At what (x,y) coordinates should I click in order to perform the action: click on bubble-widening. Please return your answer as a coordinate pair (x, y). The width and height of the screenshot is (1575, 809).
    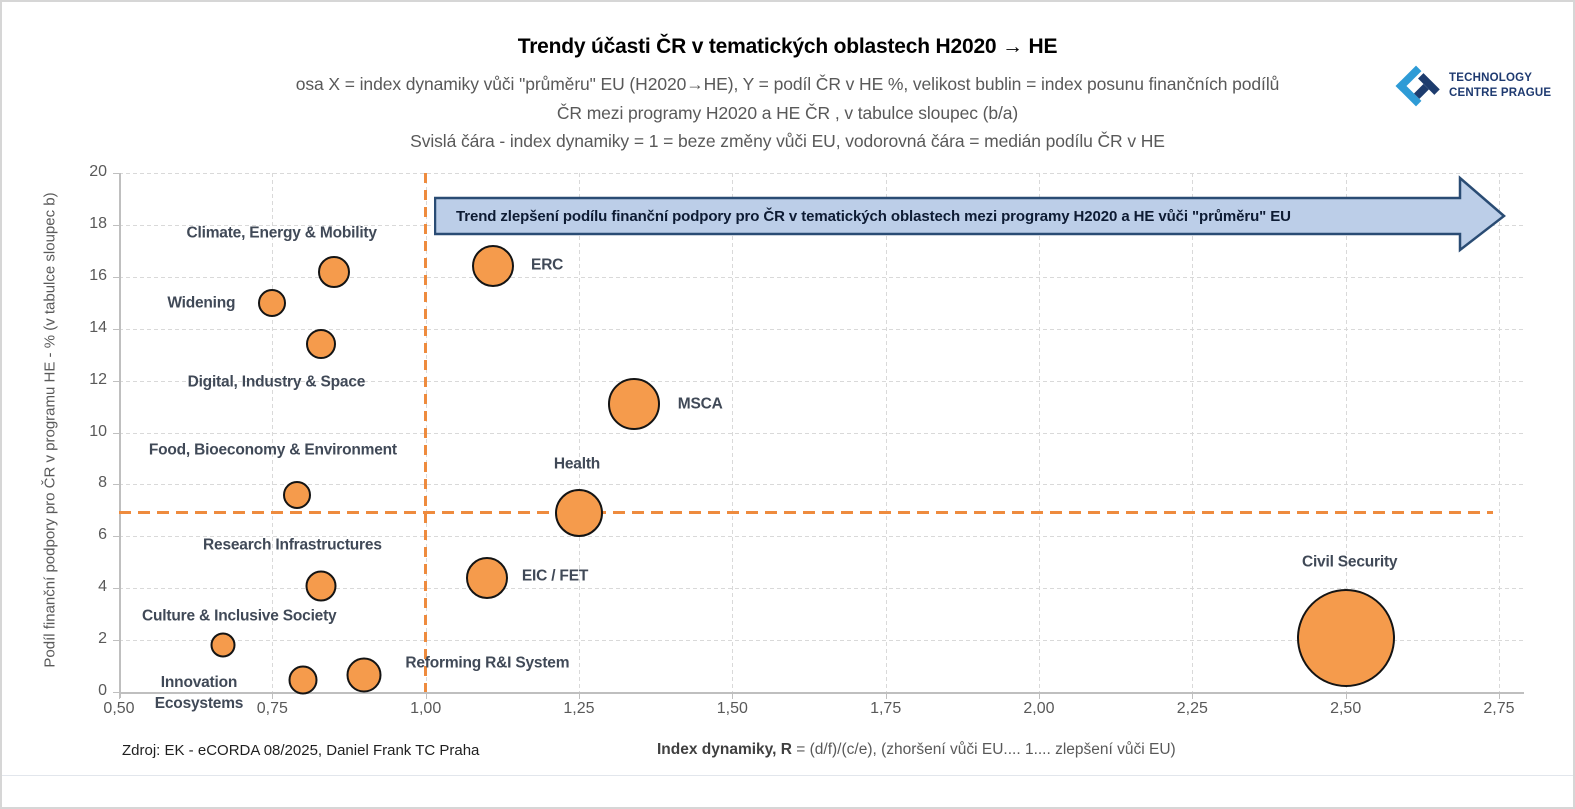
    Looking at the image, I should click on (272, 302).